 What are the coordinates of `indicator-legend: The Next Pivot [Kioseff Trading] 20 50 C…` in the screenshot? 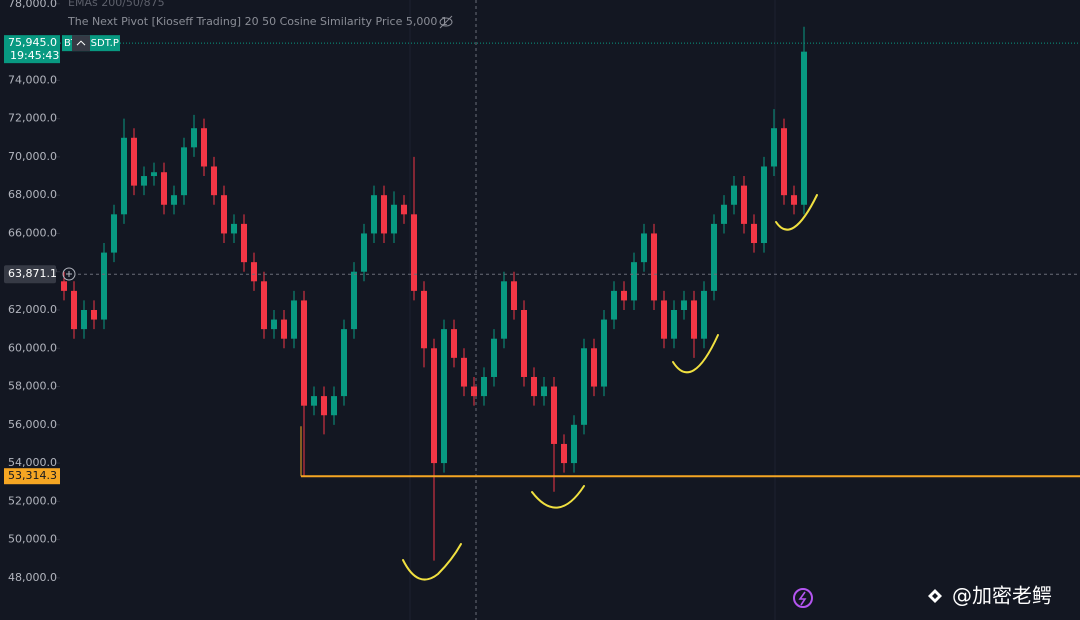 It's located at (257, 21).